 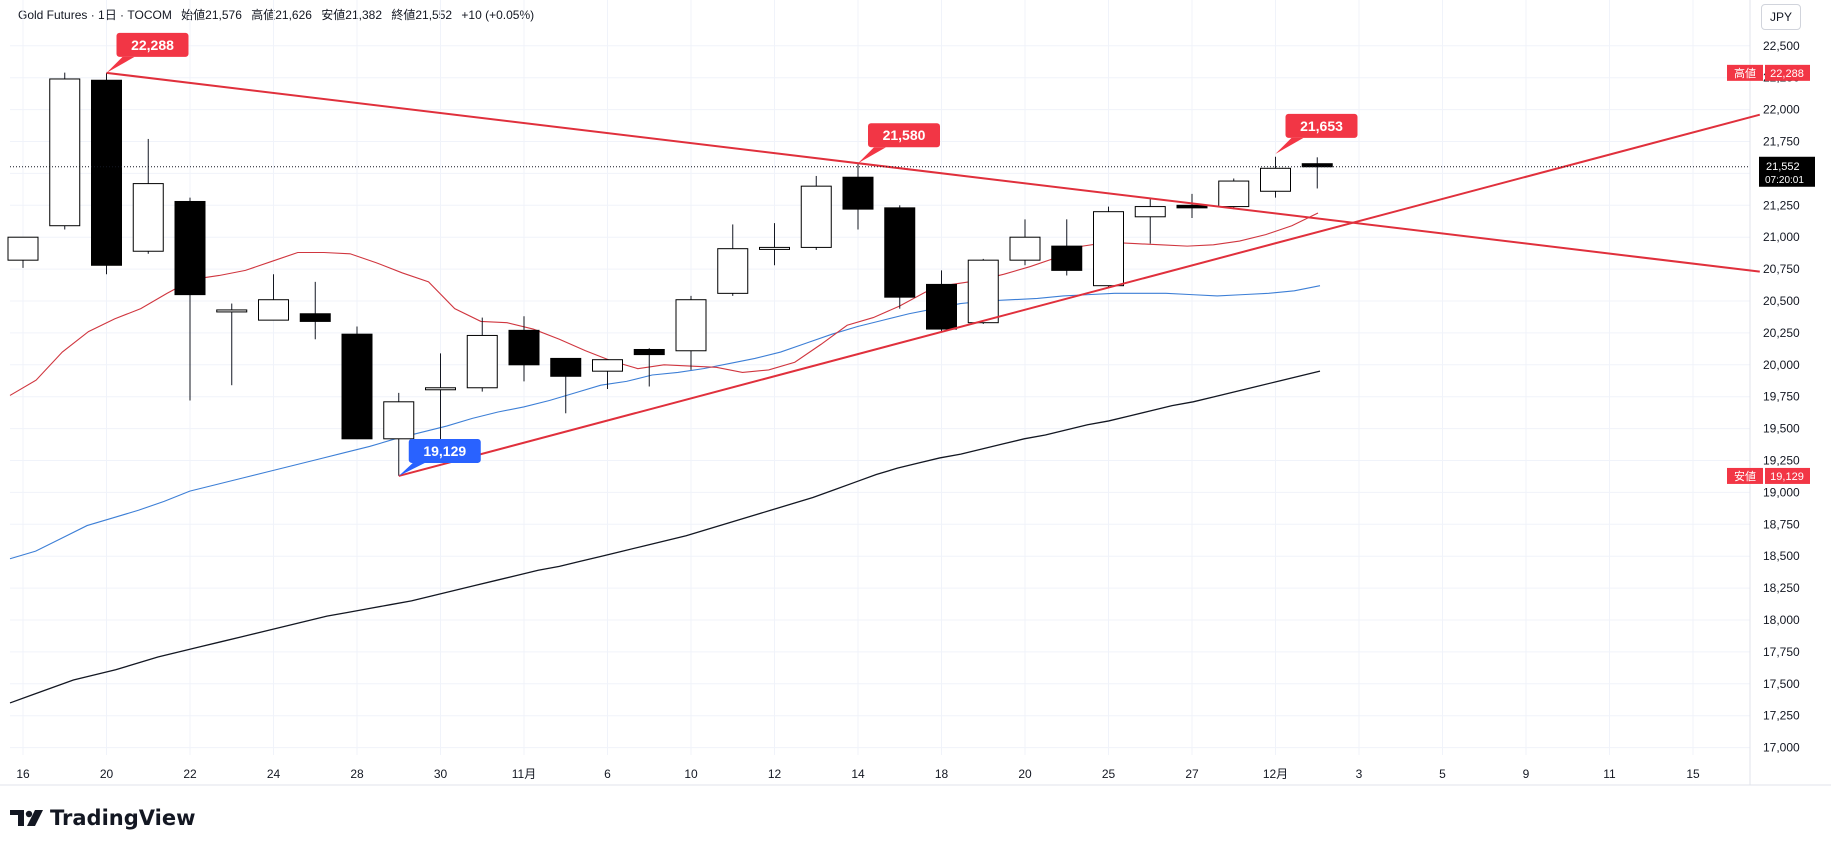 I want to click on price-tick-label: 22,000, so click(x=1781, y=110).